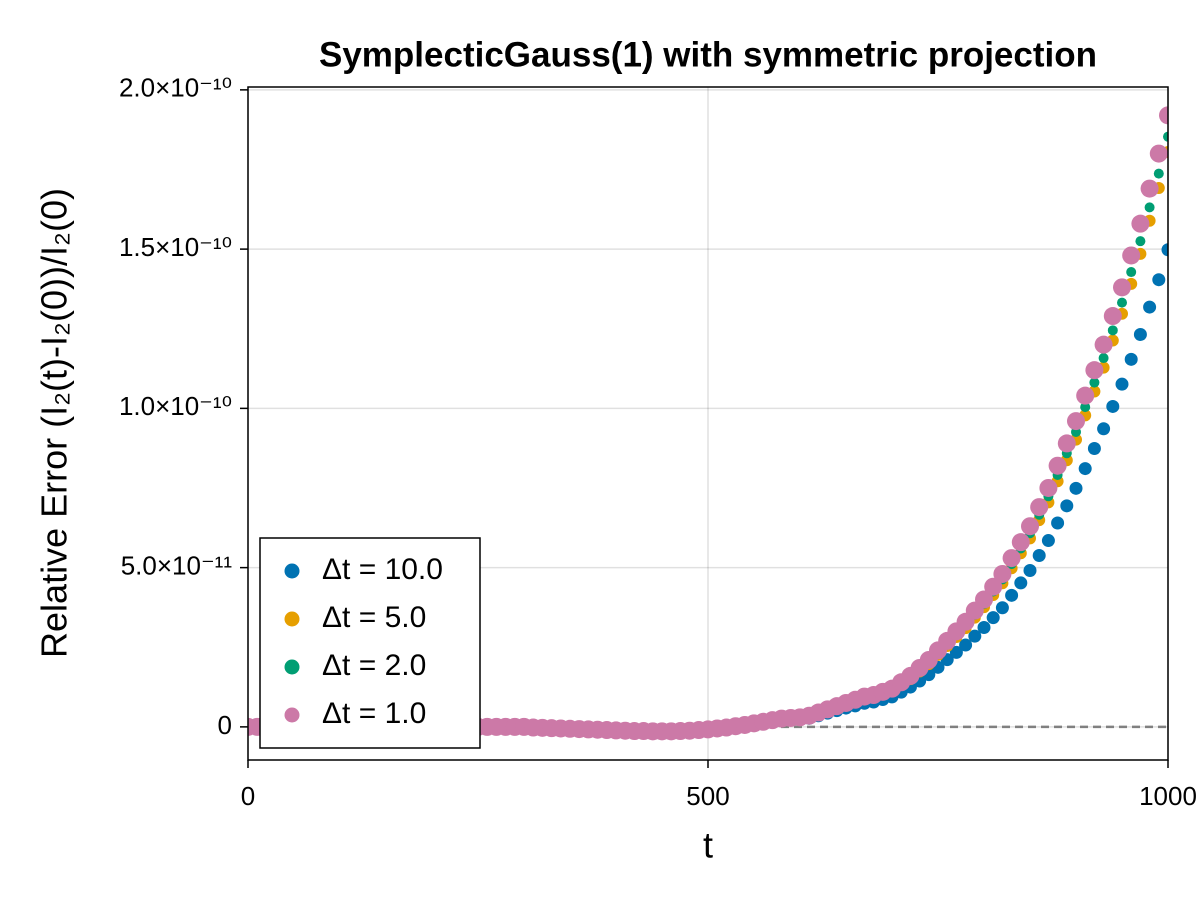 The height and width of the screenshot is (900, 1200). What do you see at coordinates (707, 796) in the screenshot?
I see `x-tick-label: 500` at bounding box center [707, 796].